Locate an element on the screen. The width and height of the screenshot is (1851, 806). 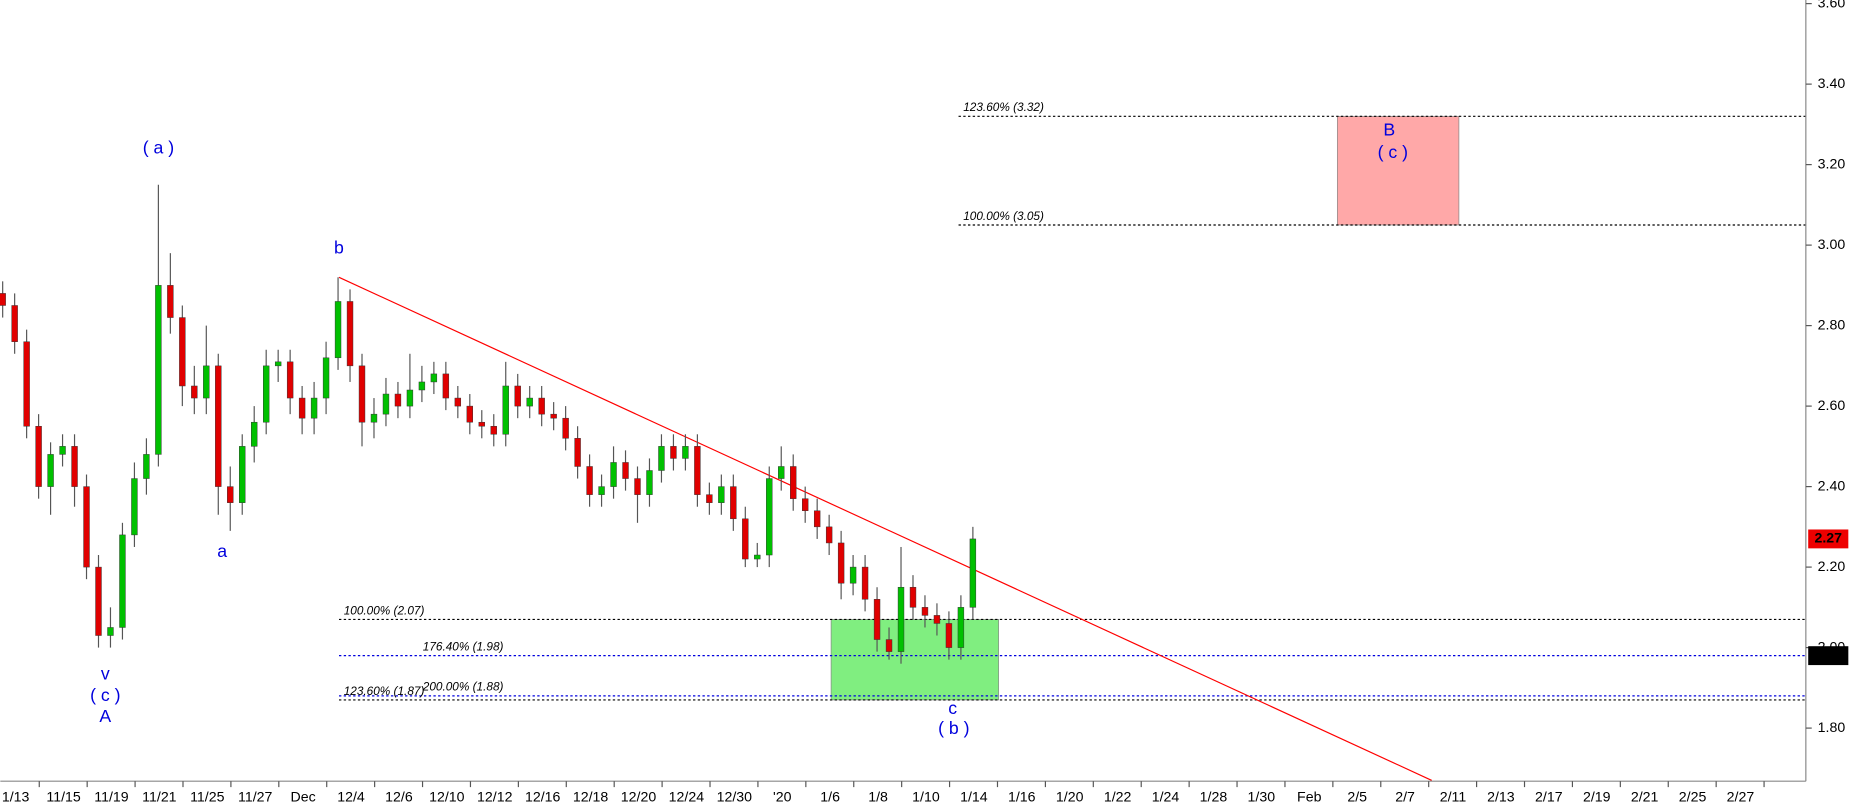
x-tick-label: 2/27 is located at coordinates (1741, 797).